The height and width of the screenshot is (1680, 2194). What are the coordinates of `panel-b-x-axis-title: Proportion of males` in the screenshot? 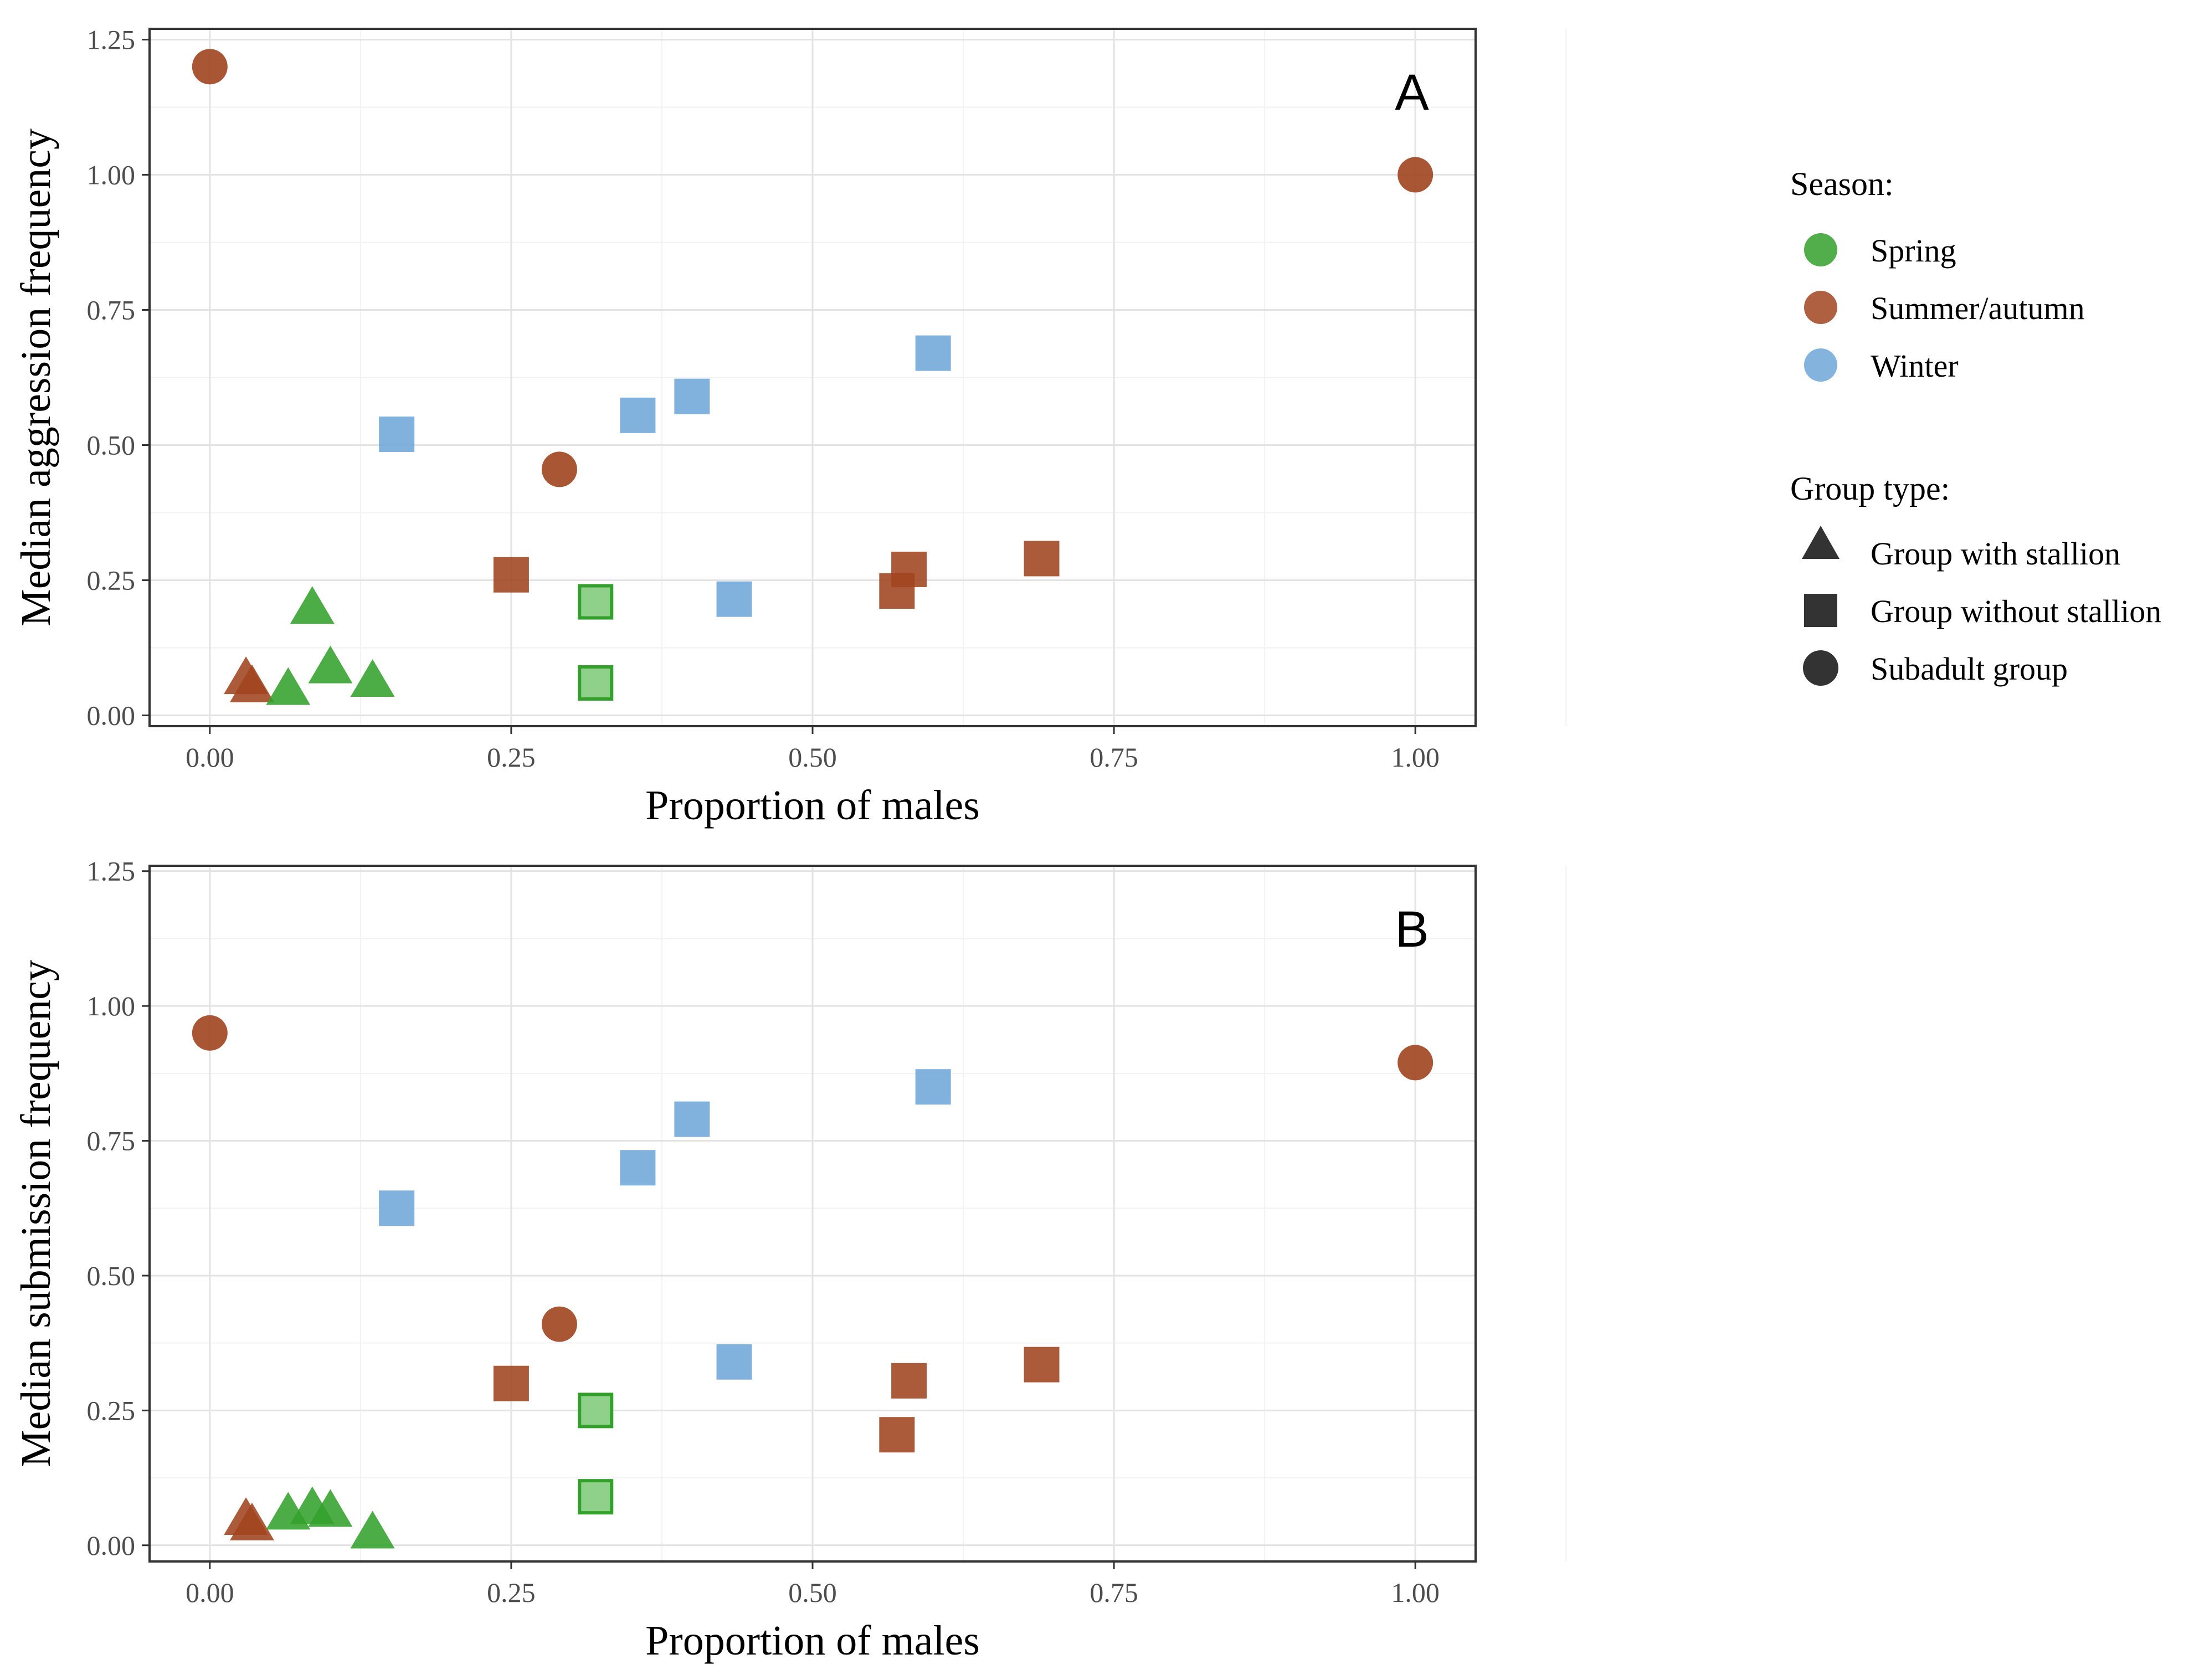 It's located at (812, 1640).